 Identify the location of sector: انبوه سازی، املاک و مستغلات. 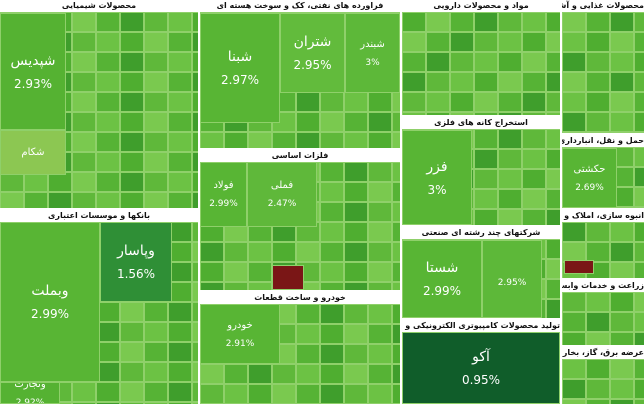
(603, 244).